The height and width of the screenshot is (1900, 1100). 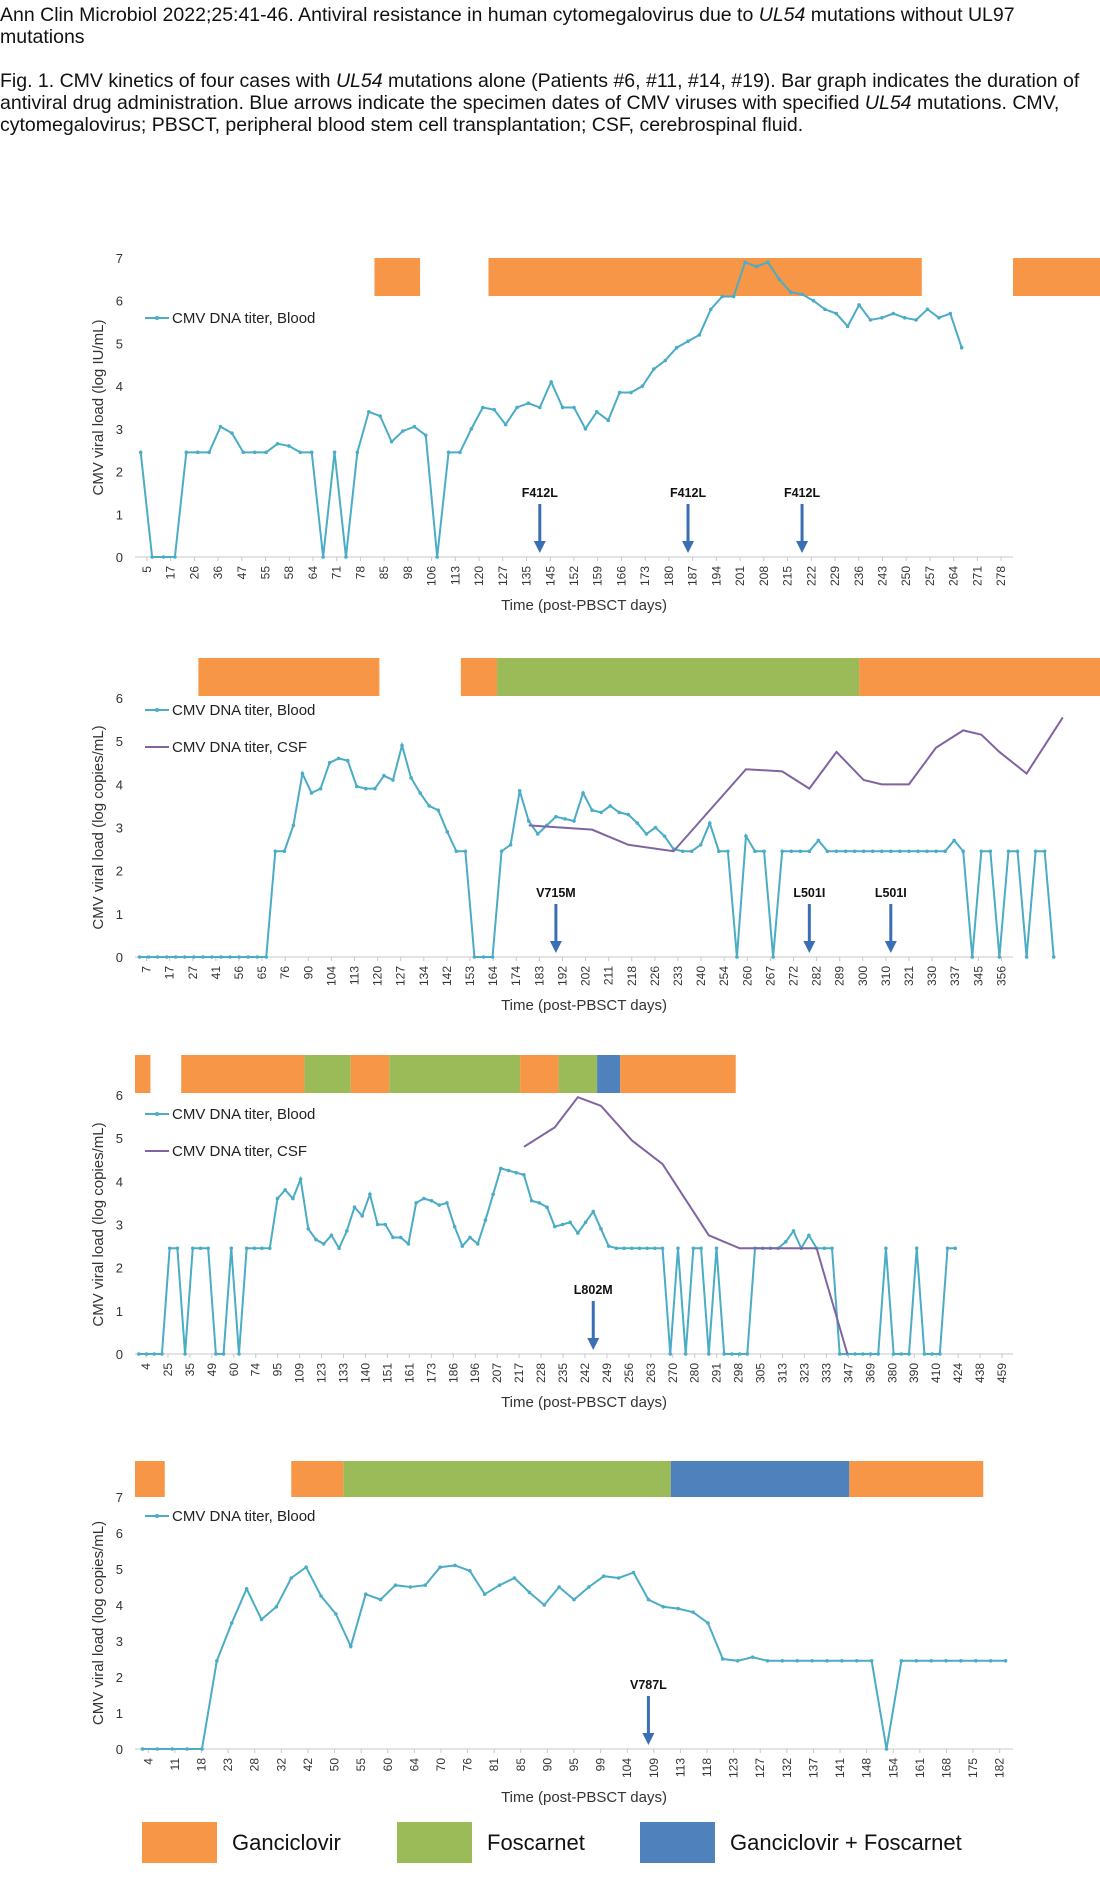 What do you see at coordinates (434, 1842) in the screenshot?
I see `legend-box-foscarnet` at bounding box center [434, 1842].